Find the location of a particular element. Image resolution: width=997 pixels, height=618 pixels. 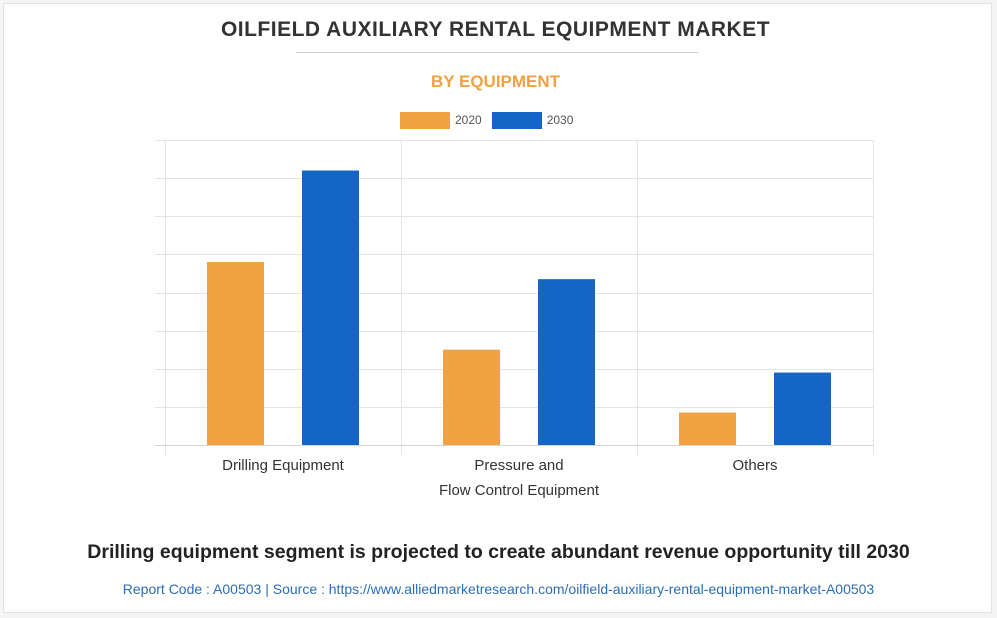

legend-item-2020: 2020 is located at coordinates (441, 120).